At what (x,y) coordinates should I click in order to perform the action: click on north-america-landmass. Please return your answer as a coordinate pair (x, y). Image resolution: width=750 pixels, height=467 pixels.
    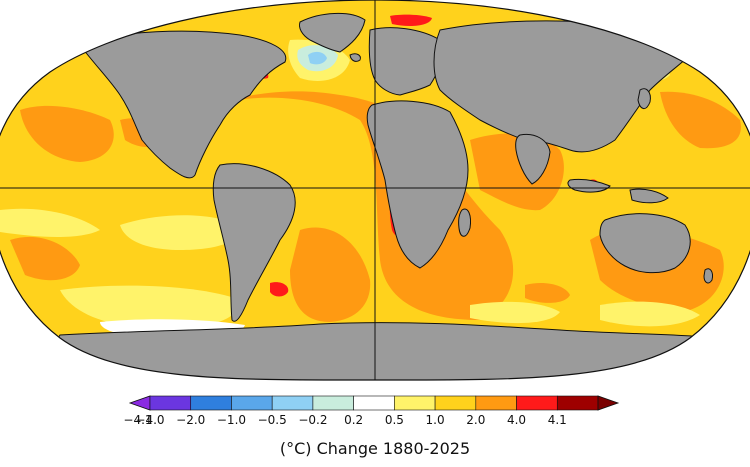
    Looking at the image, I should click on (183, 104).